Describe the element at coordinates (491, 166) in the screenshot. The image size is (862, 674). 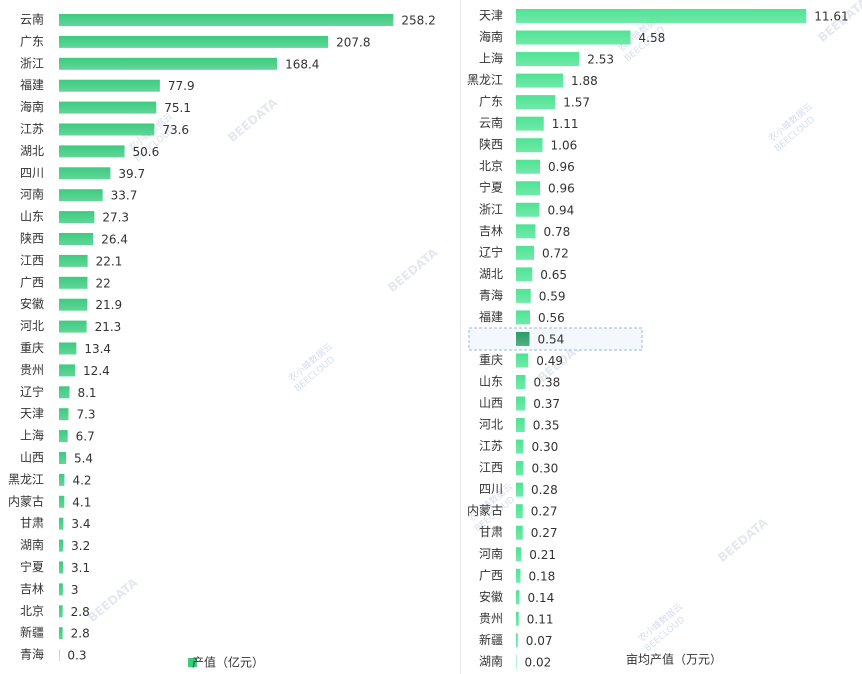
I see `category-label: 北京` at that location.